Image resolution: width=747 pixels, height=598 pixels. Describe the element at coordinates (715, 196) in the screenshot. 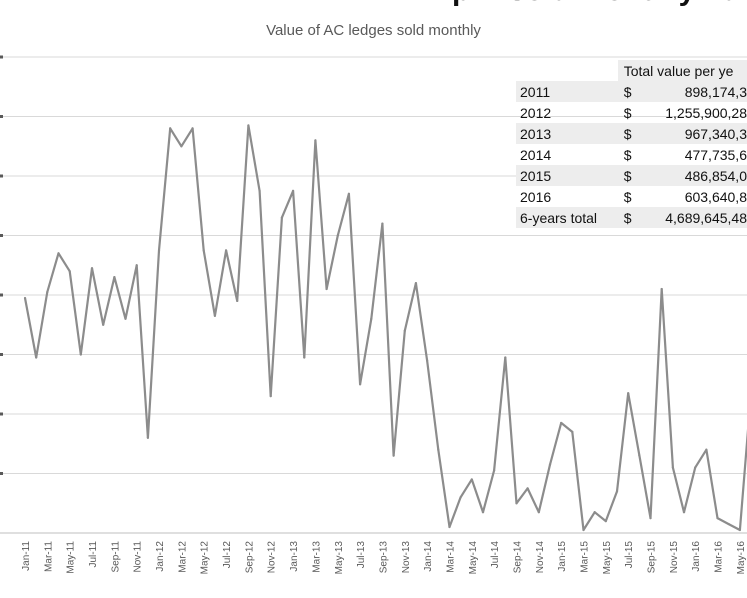

I see `total-value: 603,640,8` at that location.